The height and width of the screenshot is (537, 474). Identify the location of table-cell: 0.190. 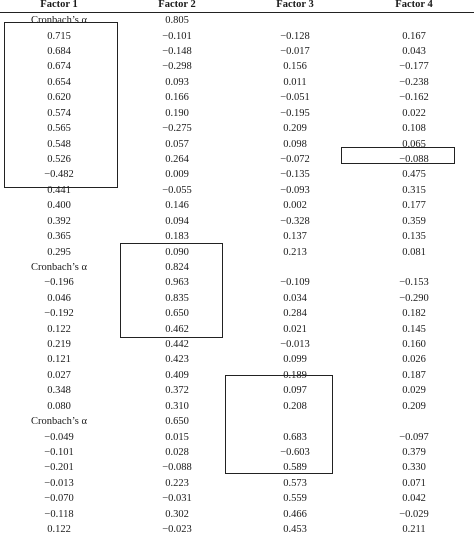
(177, 113).